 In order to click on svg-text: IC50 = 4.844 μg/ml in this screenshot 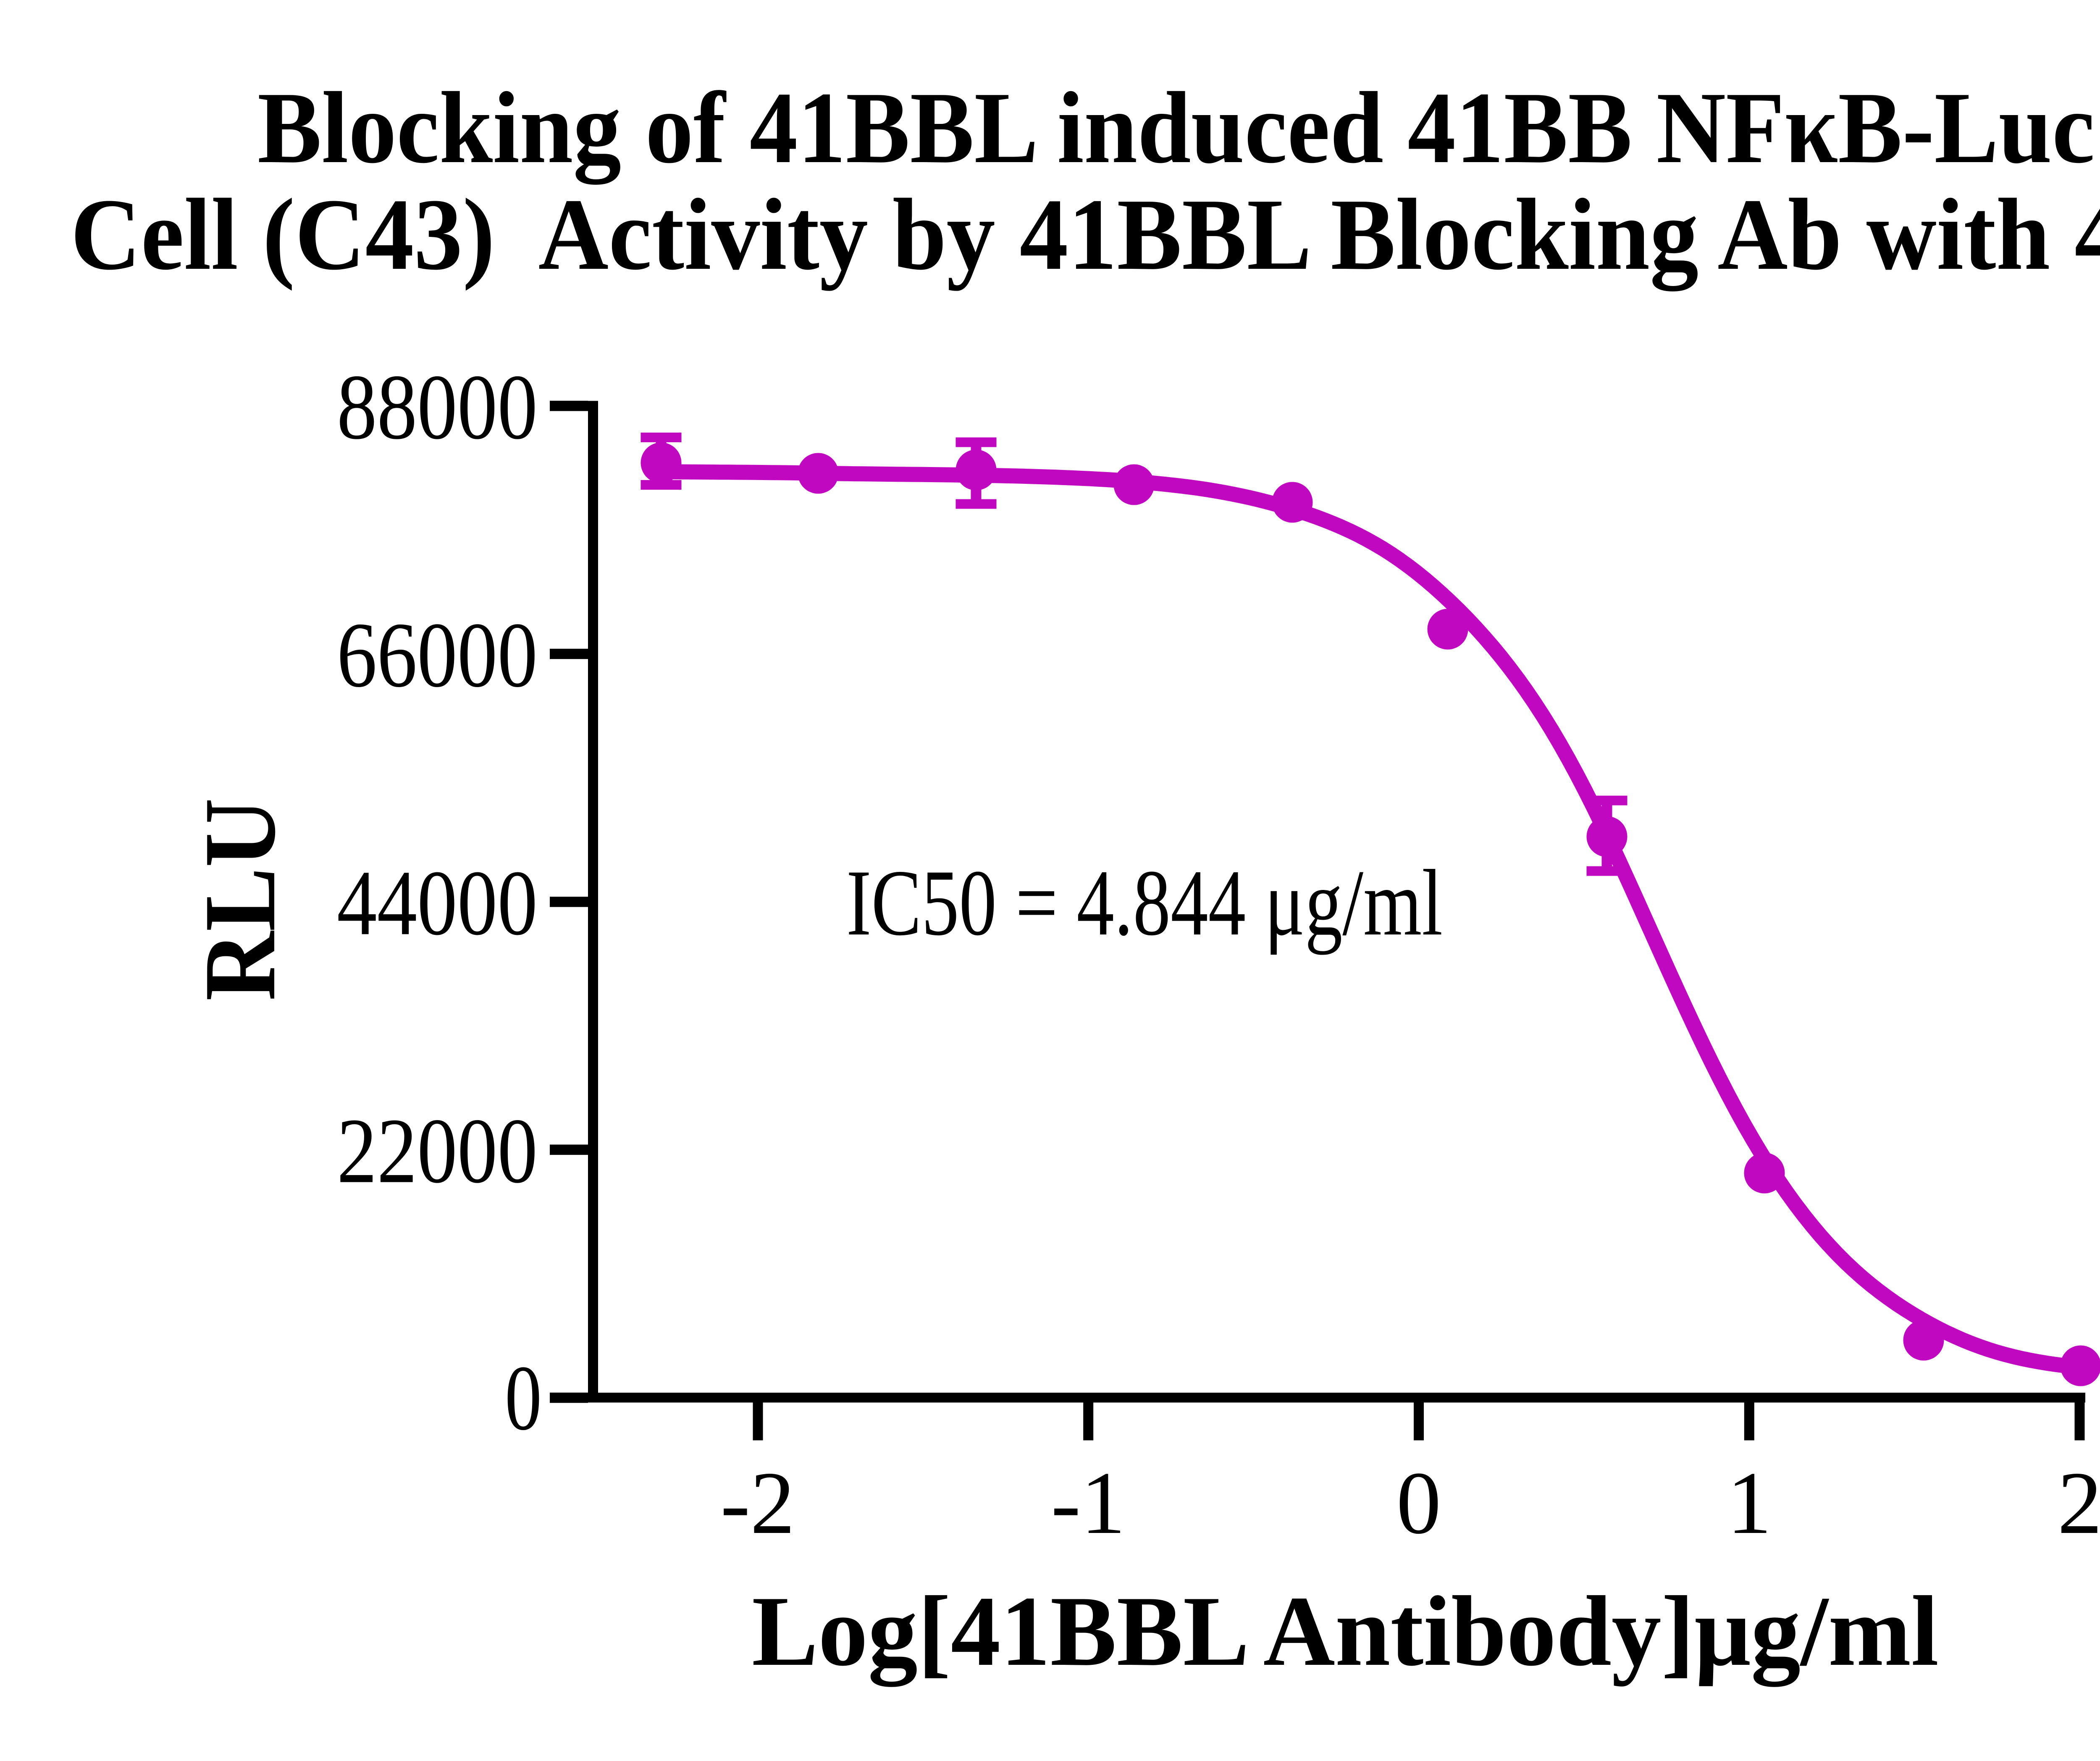, I will do `click(1144, 903)`.